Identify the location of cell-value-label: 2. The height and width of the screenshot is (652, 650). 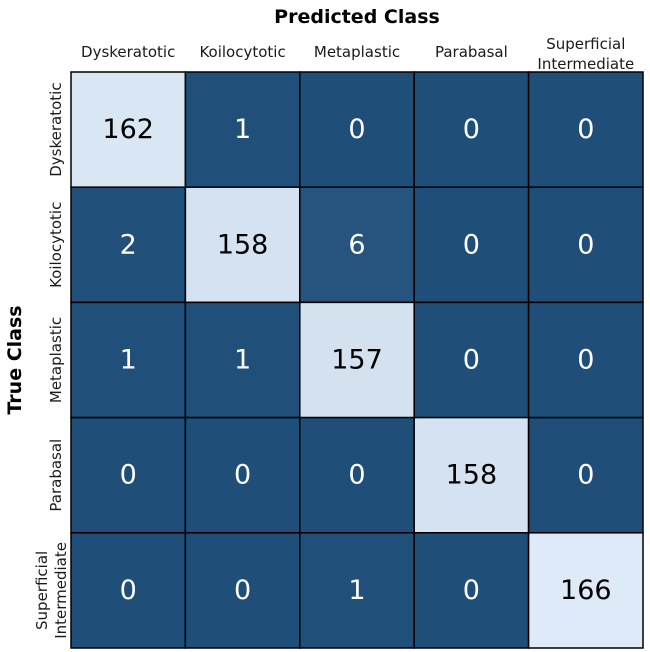
(128, 244).